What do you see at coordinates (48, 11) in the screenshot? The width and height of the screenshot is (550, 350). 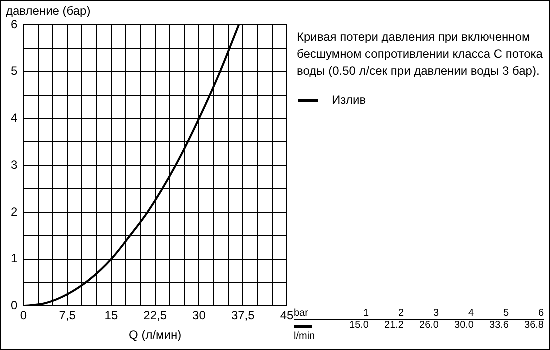 I see `y-axis-title: давление (бар)` at bounding box center [48, 11].